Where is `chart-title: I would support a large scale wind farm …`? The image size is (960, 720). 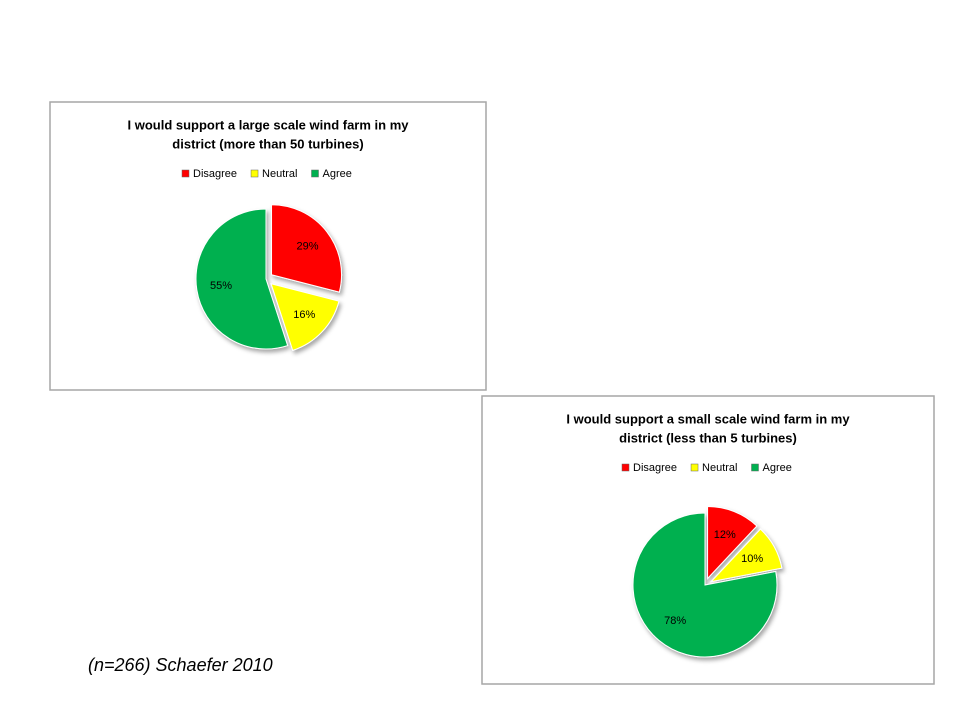 chart-title: I would support a large scale wind farm … is located at coordinates (268, 124).